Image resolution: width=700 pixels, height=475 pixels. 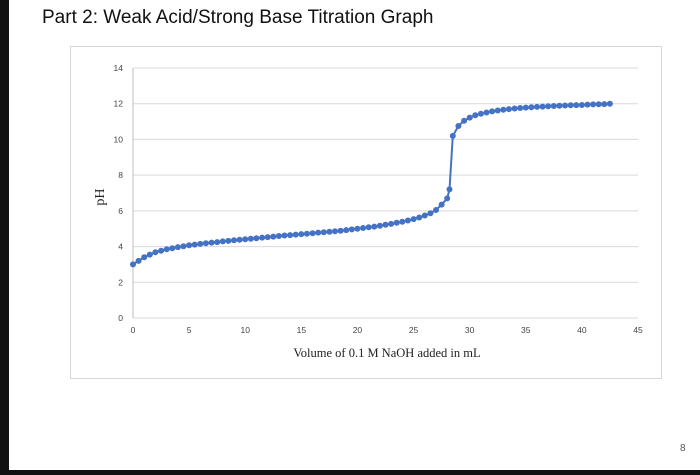 I want to click on bottom-edge-bar, so click(x=350, y=472).